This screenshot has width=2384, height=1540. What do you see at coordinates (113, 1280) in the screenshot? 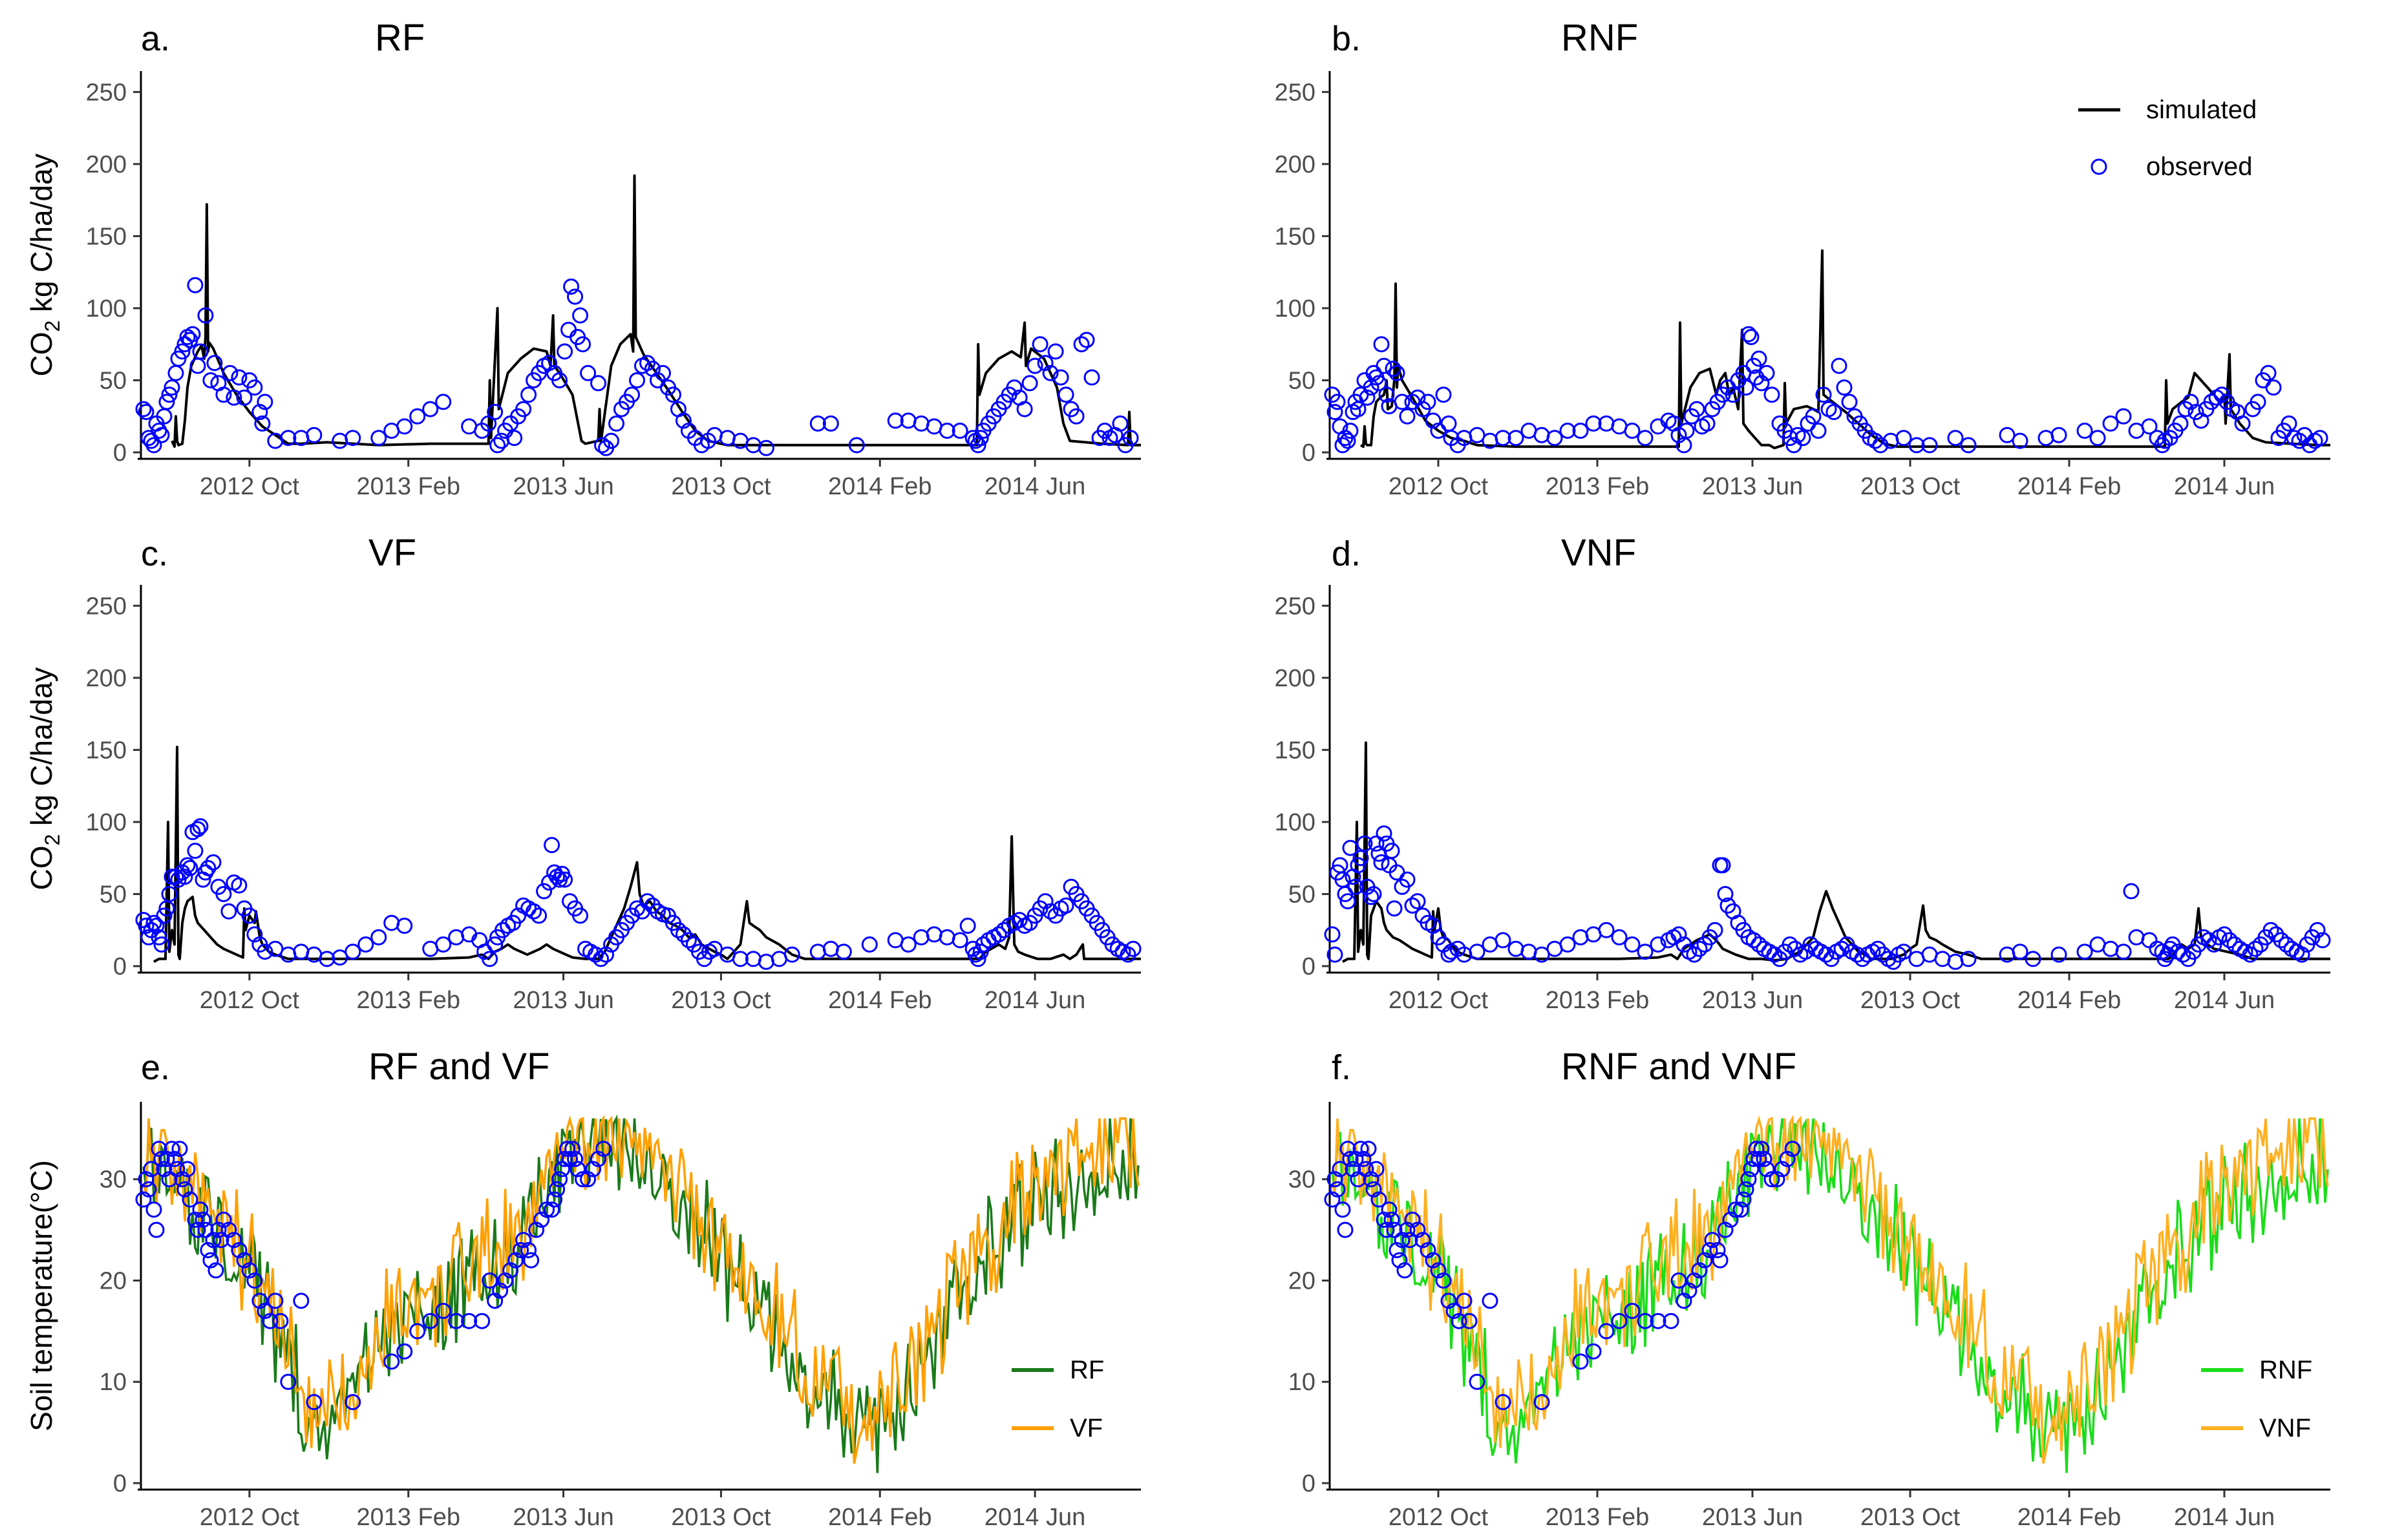
I see `y-tick-label: 20` at bounding box center [113, 1280].